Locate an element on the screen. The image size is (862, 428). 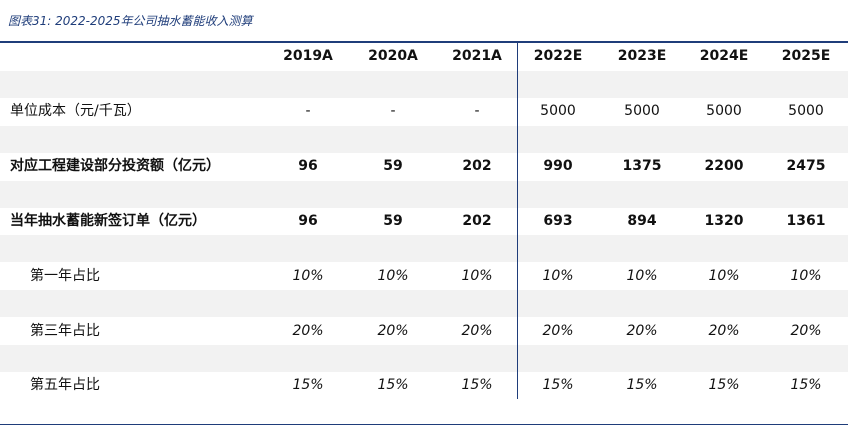
title: 图表31: 2022-2025年公司抽水蓄能收入测算 is located at coordinates (130, 21).